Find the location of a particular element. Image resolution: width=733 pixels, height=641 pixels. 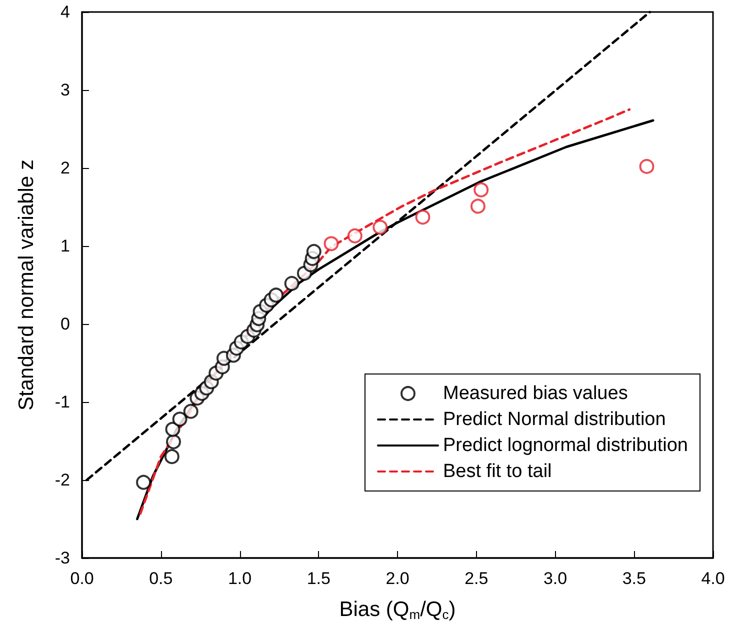

y-tick-label: 0 is located at coordinates (65, 324).